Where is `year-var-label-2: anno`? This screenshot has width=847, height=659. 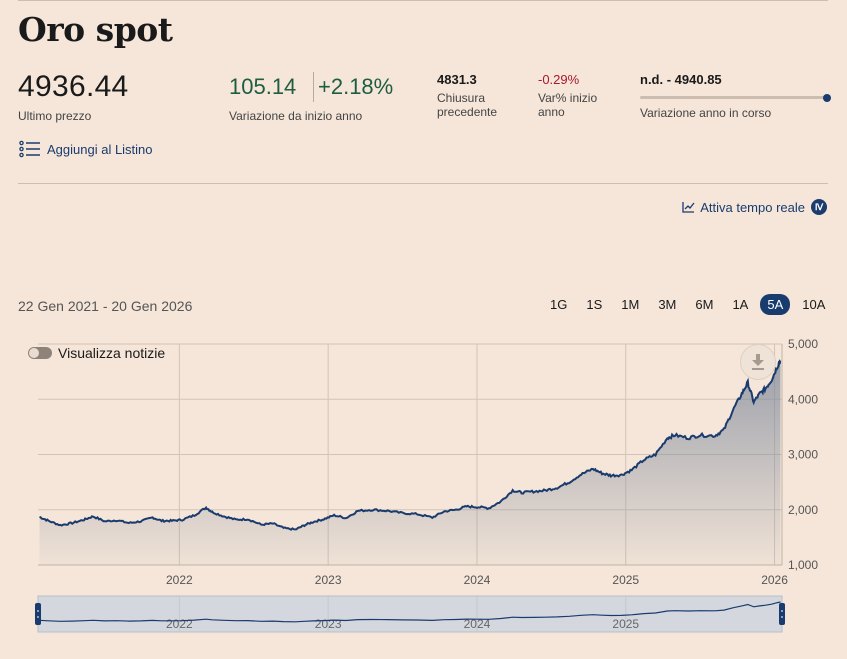 year-var-label-2: anno is located at coordinates (551, 112).